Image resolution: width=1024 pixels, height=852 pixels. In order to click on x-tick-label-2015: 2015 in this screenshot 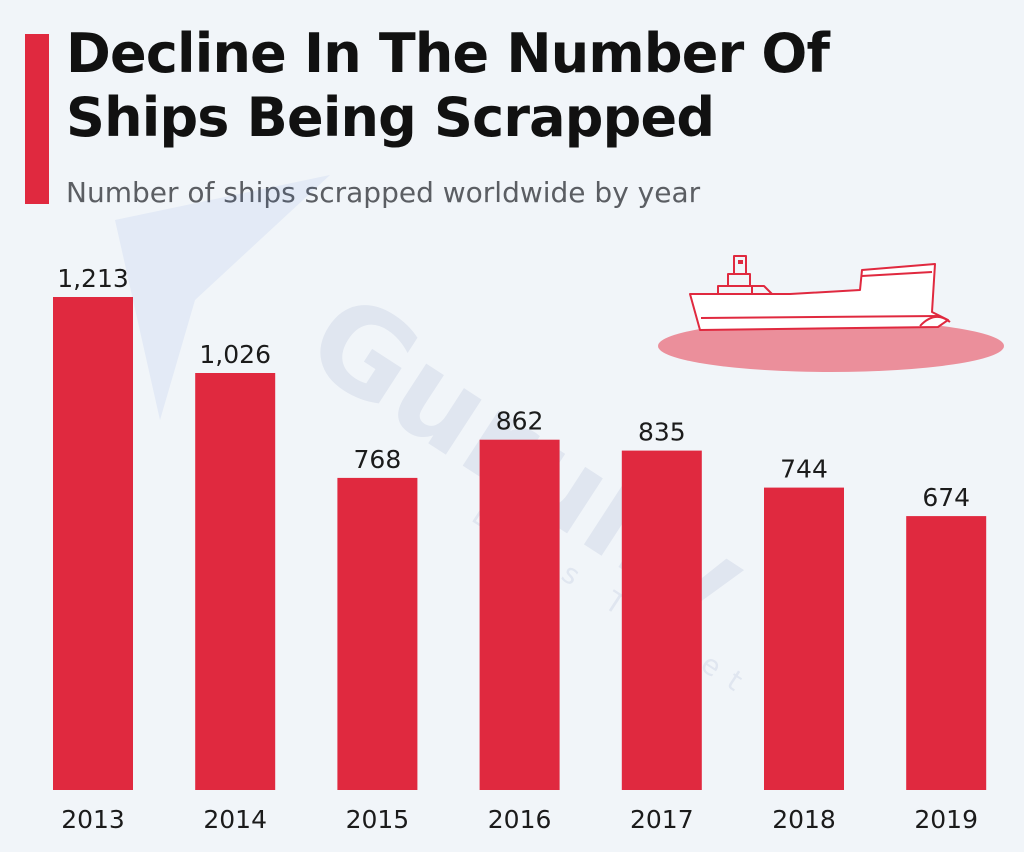, I will do `click(378, 819)`.